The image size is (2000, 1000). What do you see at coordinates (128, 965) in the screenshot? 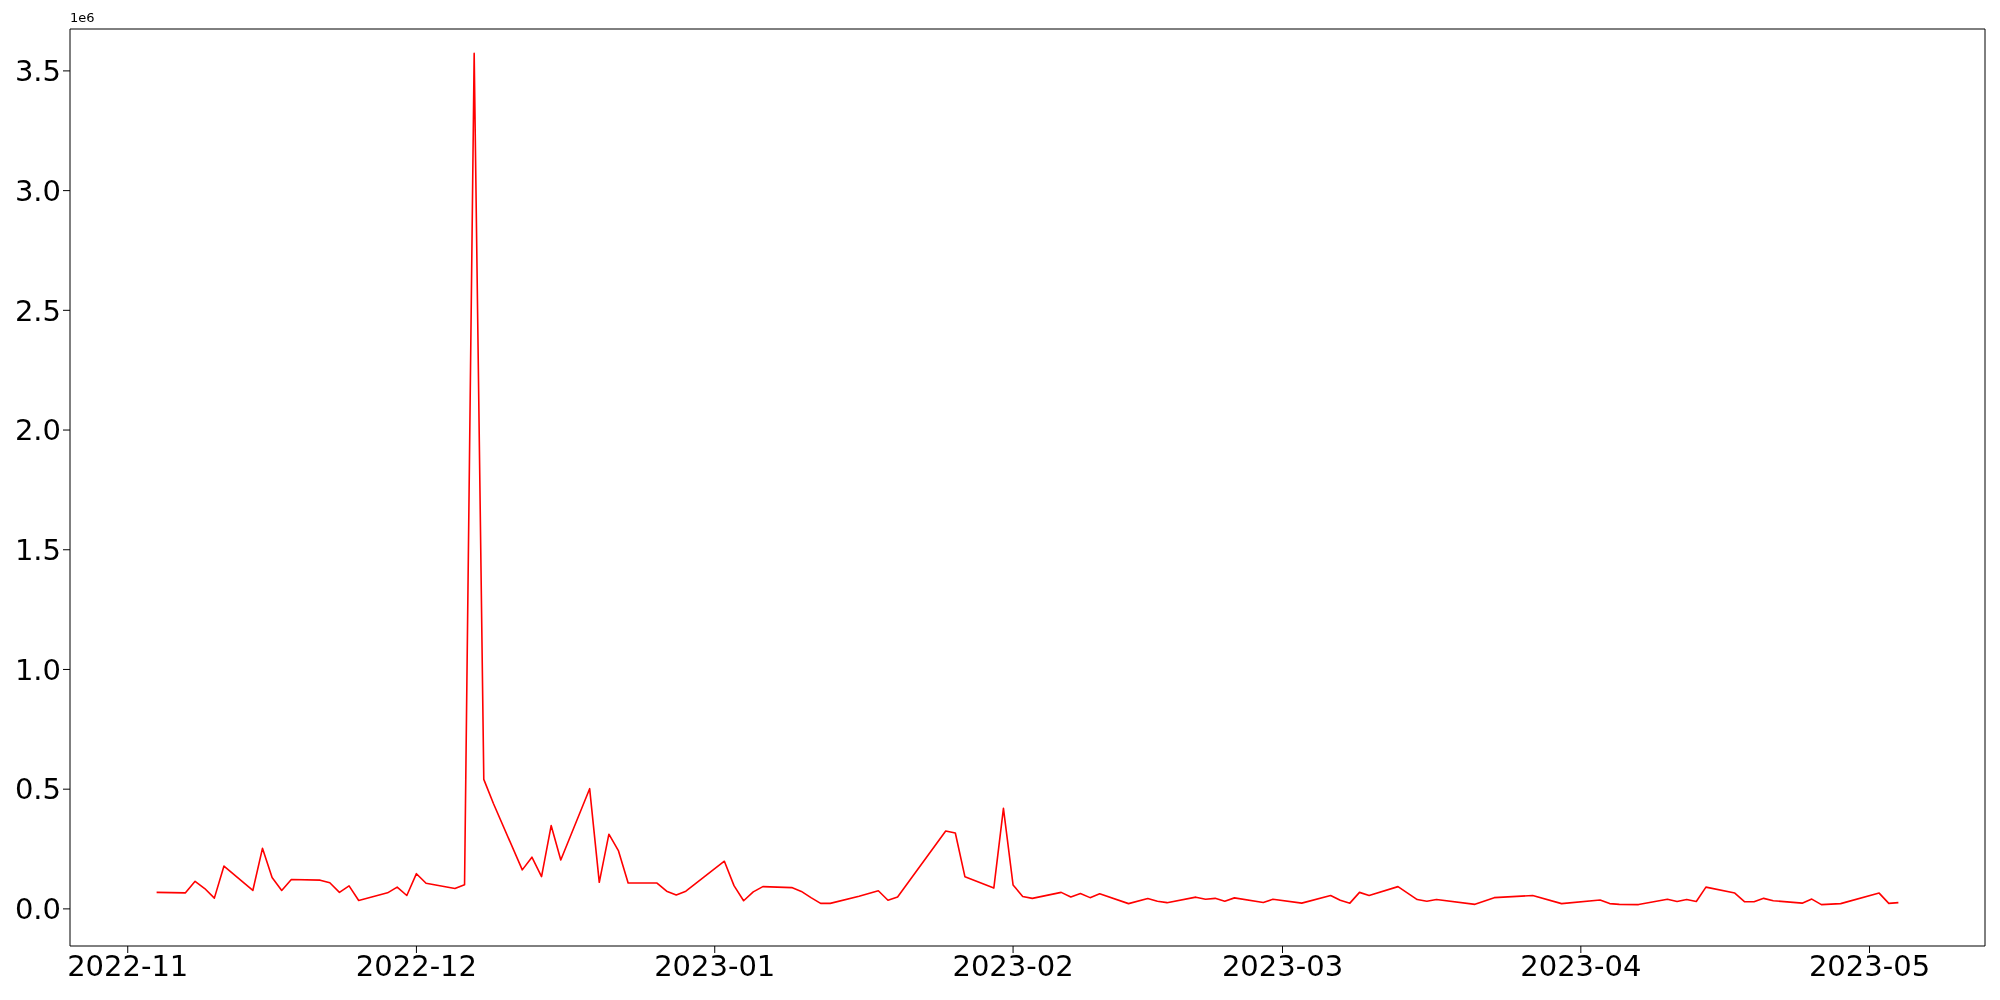
I see `x-tick-label: 2022-11` at bounding box center [128, 965].